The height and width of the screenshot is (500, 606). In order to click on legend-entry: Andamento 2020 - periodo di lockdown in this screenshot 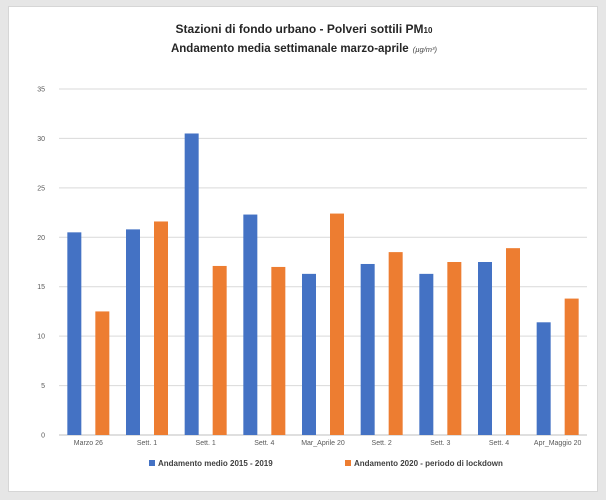, I will do `click(428, 463)`.